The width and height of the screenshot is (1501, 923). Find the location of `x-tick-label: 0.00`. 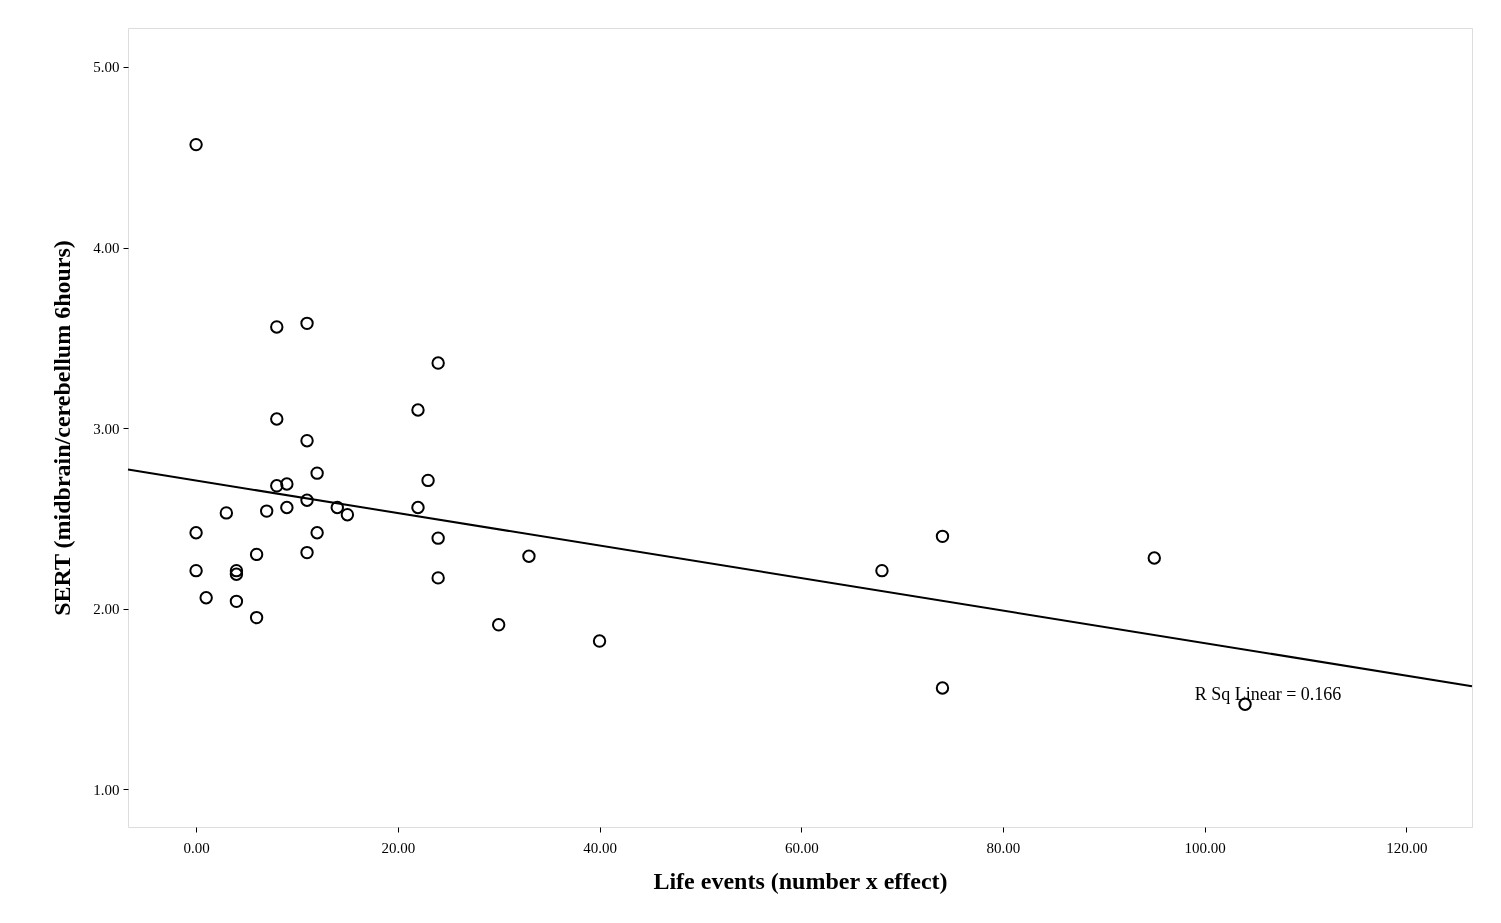

x-tick-label: 0.00 is located at coordinates (196, 847).